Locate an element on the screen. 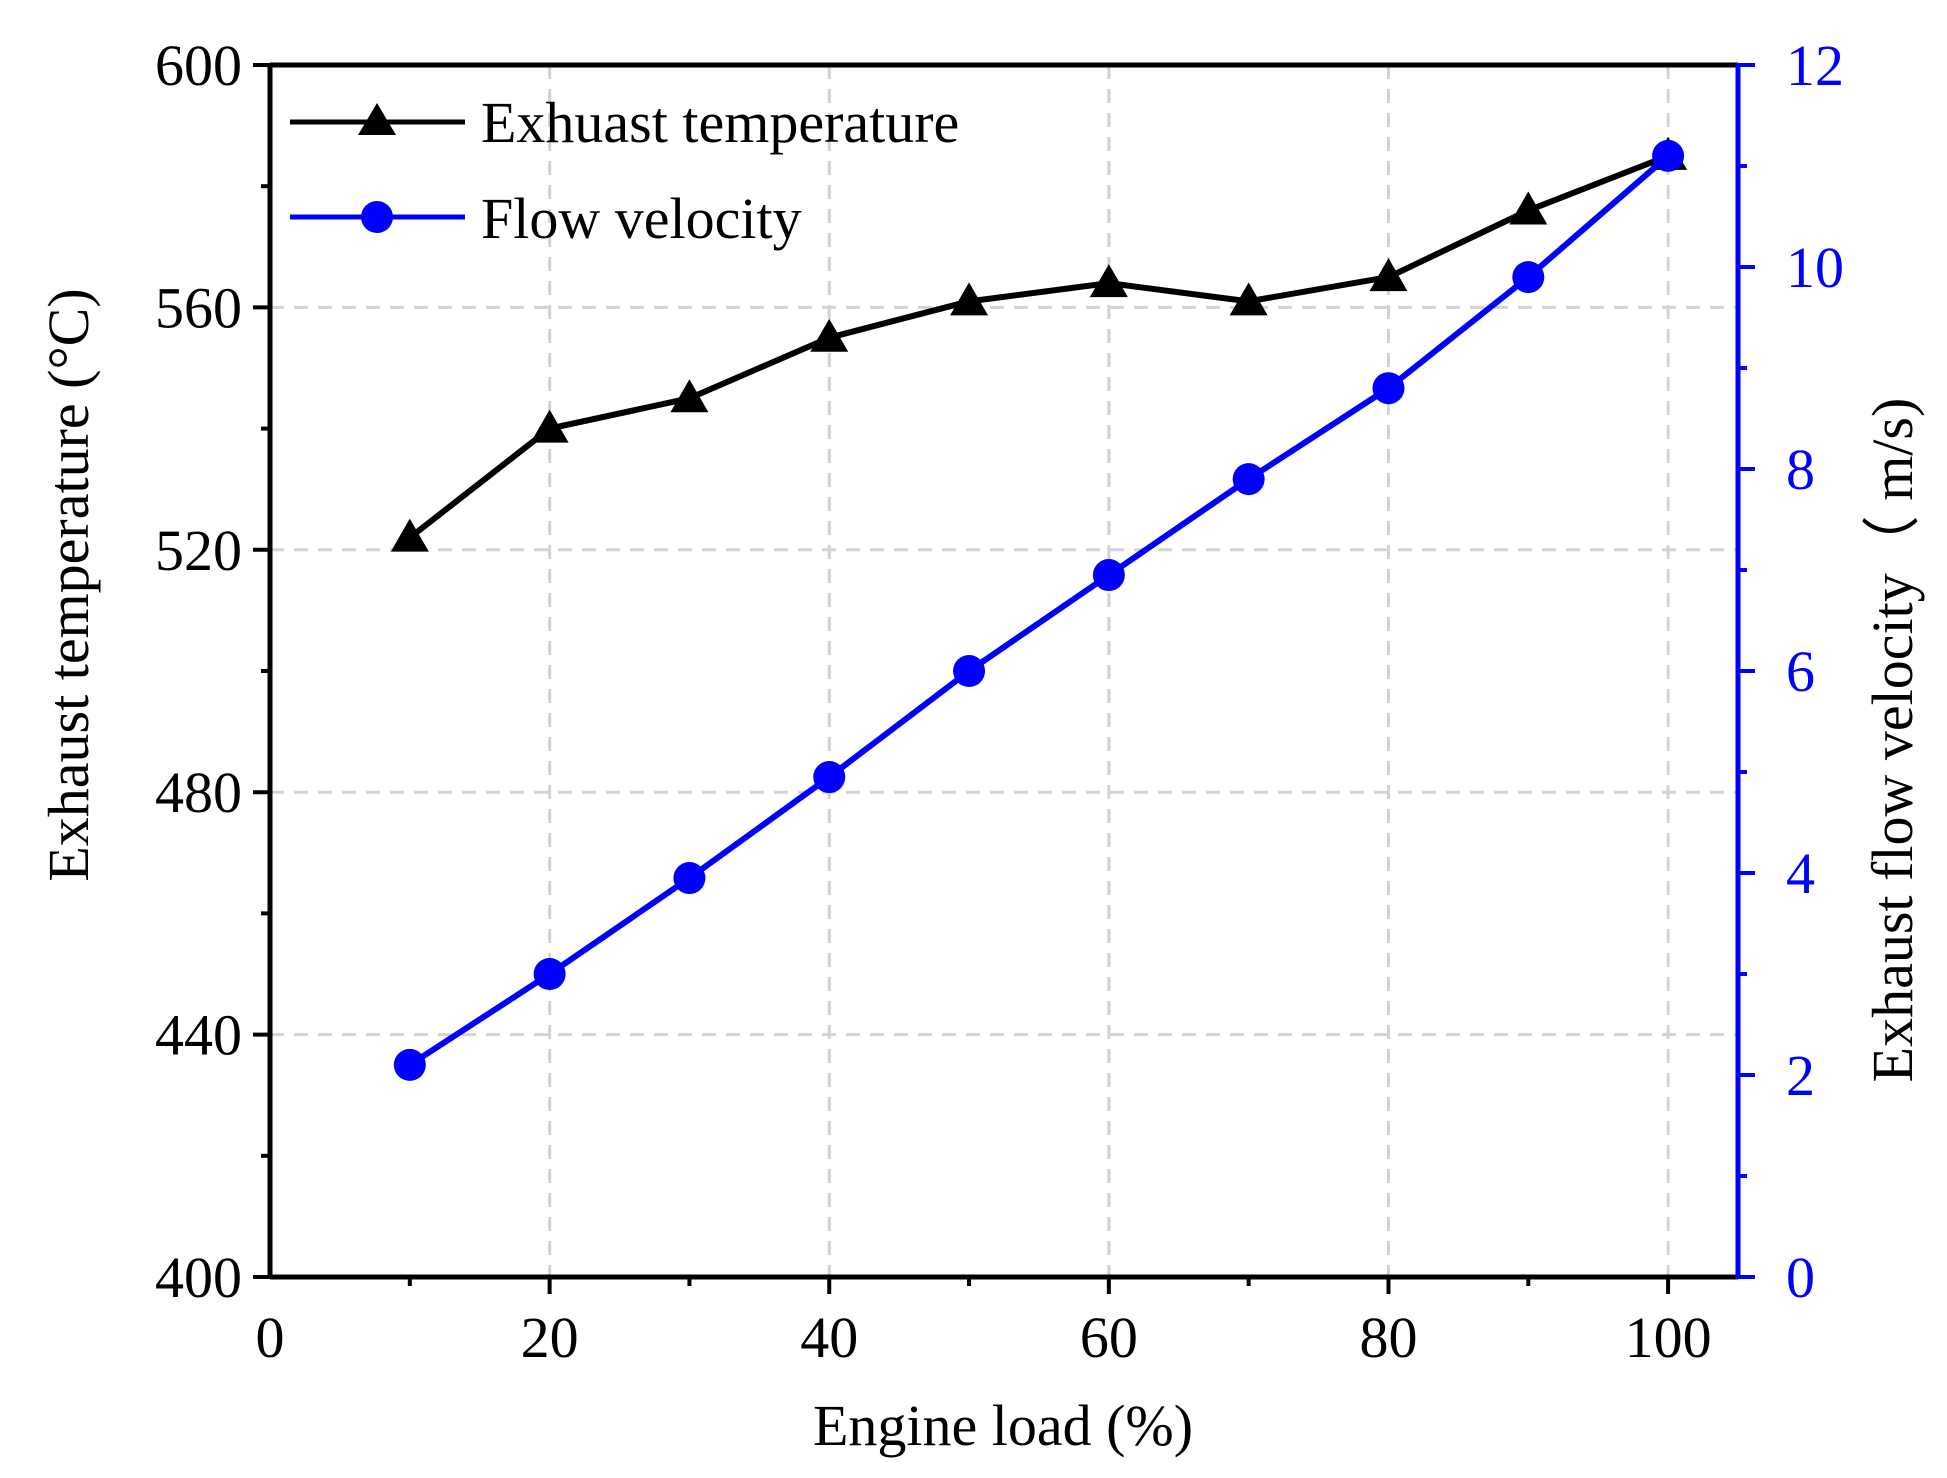 The image size is (1947, 1478). legend-label-velocity: Flow velocity is located at coordinates (641, 218).